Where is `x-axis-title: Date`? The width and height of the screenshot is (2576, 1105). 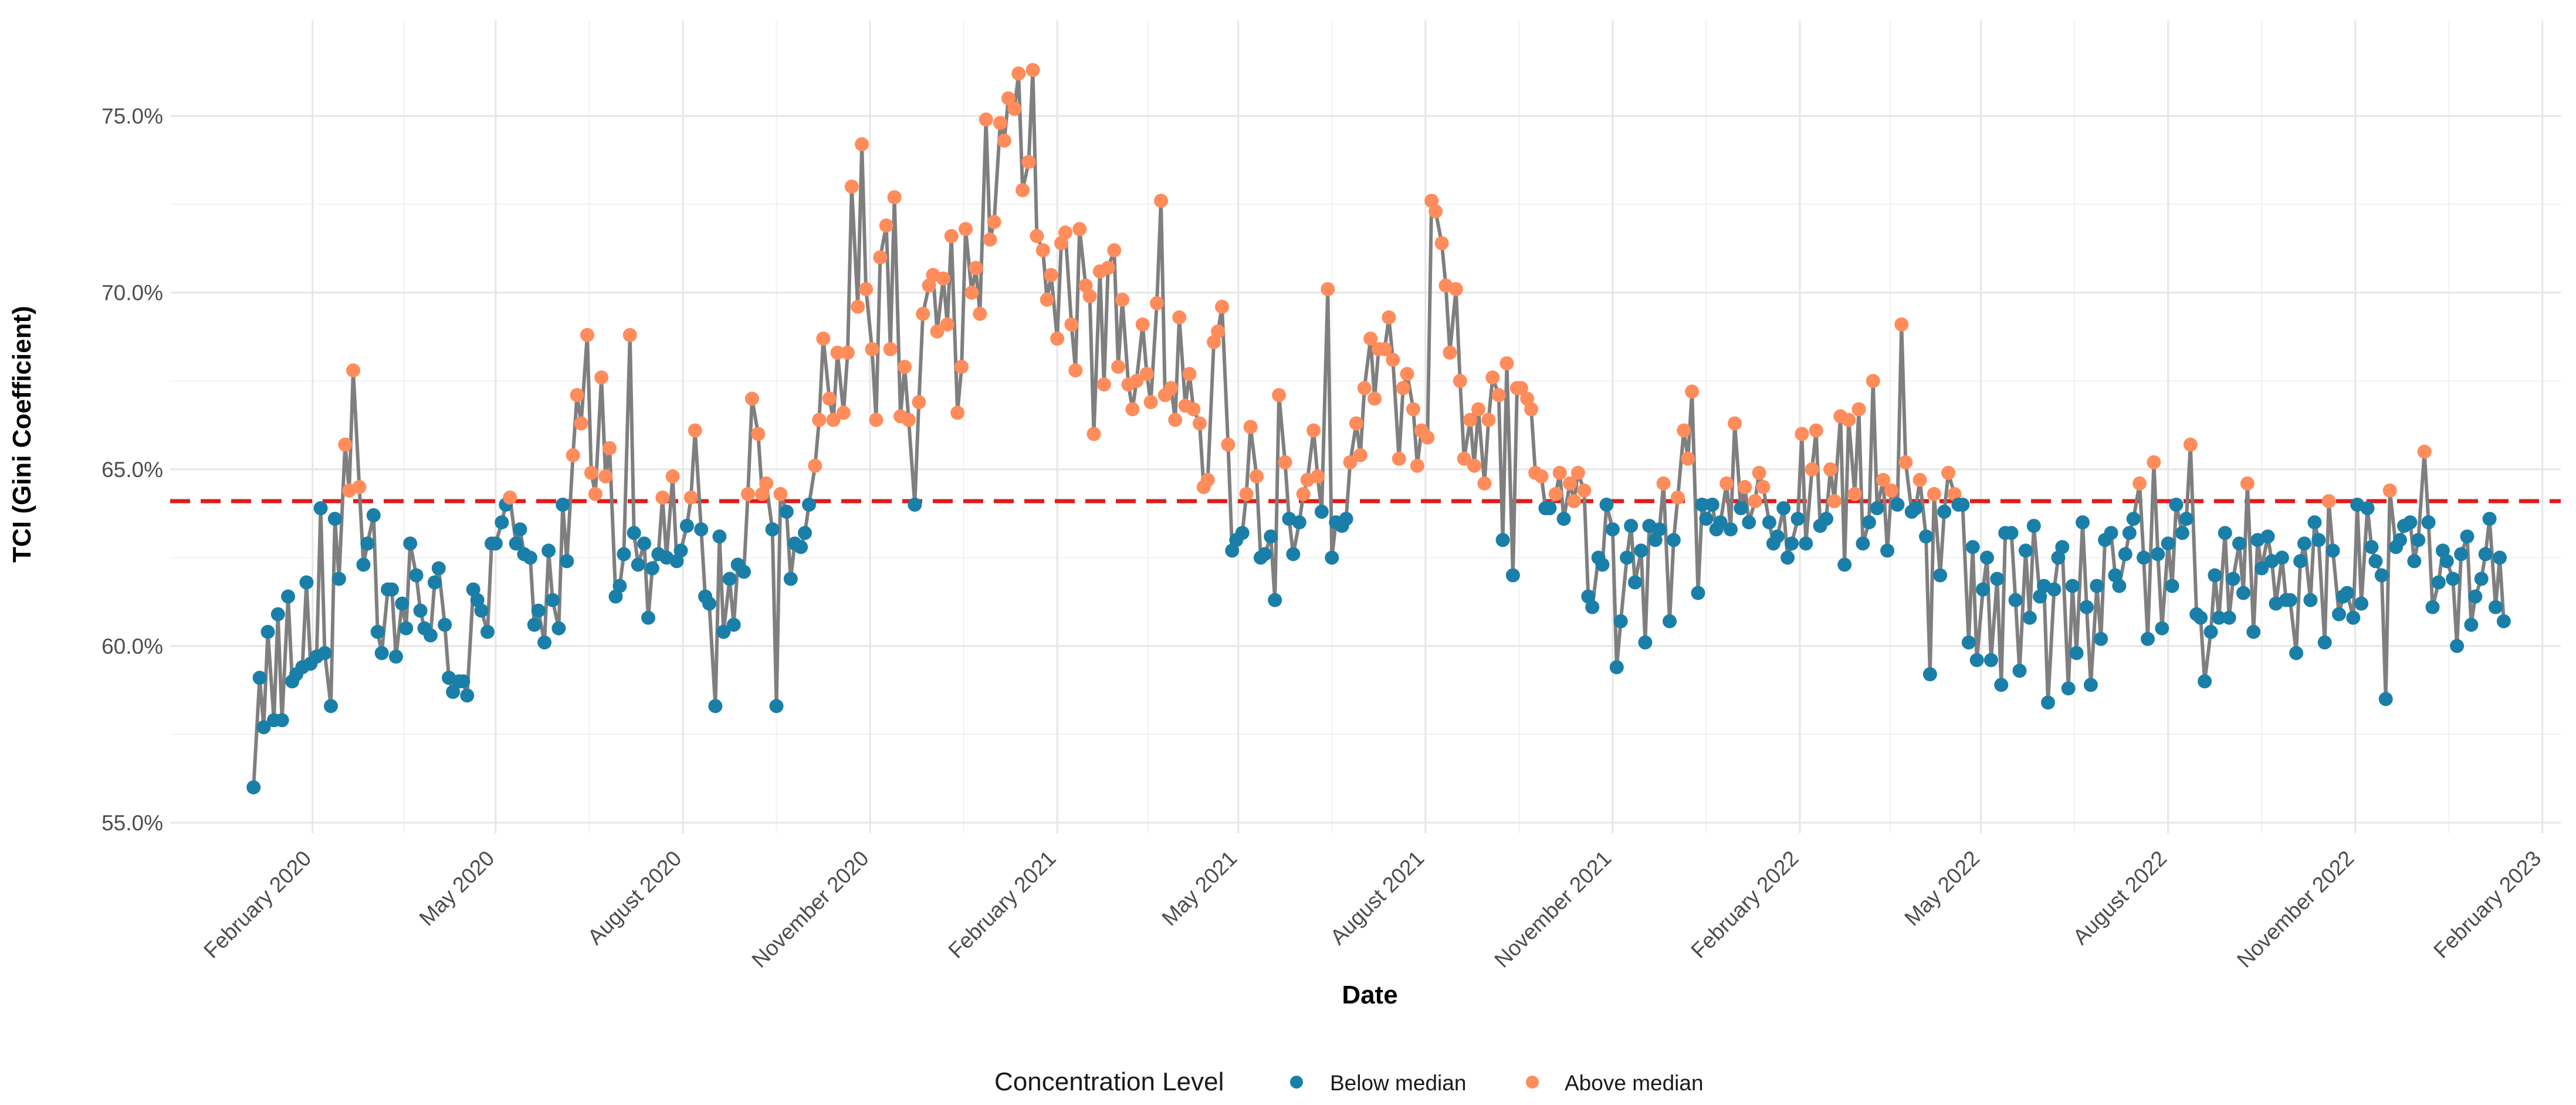
x-axis-title: Date is located at coordinates (1369, 995).